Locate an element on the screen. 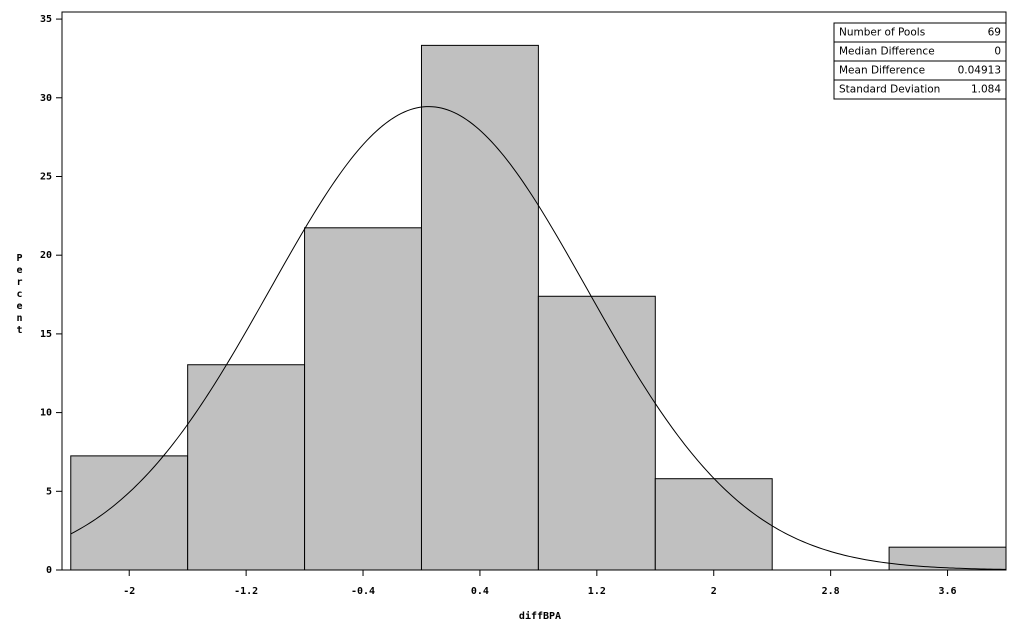 The height and width of the screenshot is (631, 1024). y-tick-label: 20 is located at coordinates (46, 255).